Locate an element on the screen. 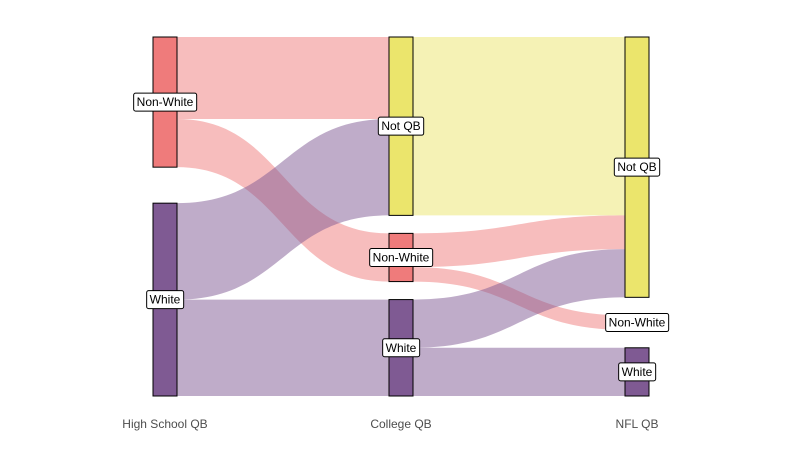  flow-col_nonwhite-to-nfl_notqb is located at coordinates (519, 241).